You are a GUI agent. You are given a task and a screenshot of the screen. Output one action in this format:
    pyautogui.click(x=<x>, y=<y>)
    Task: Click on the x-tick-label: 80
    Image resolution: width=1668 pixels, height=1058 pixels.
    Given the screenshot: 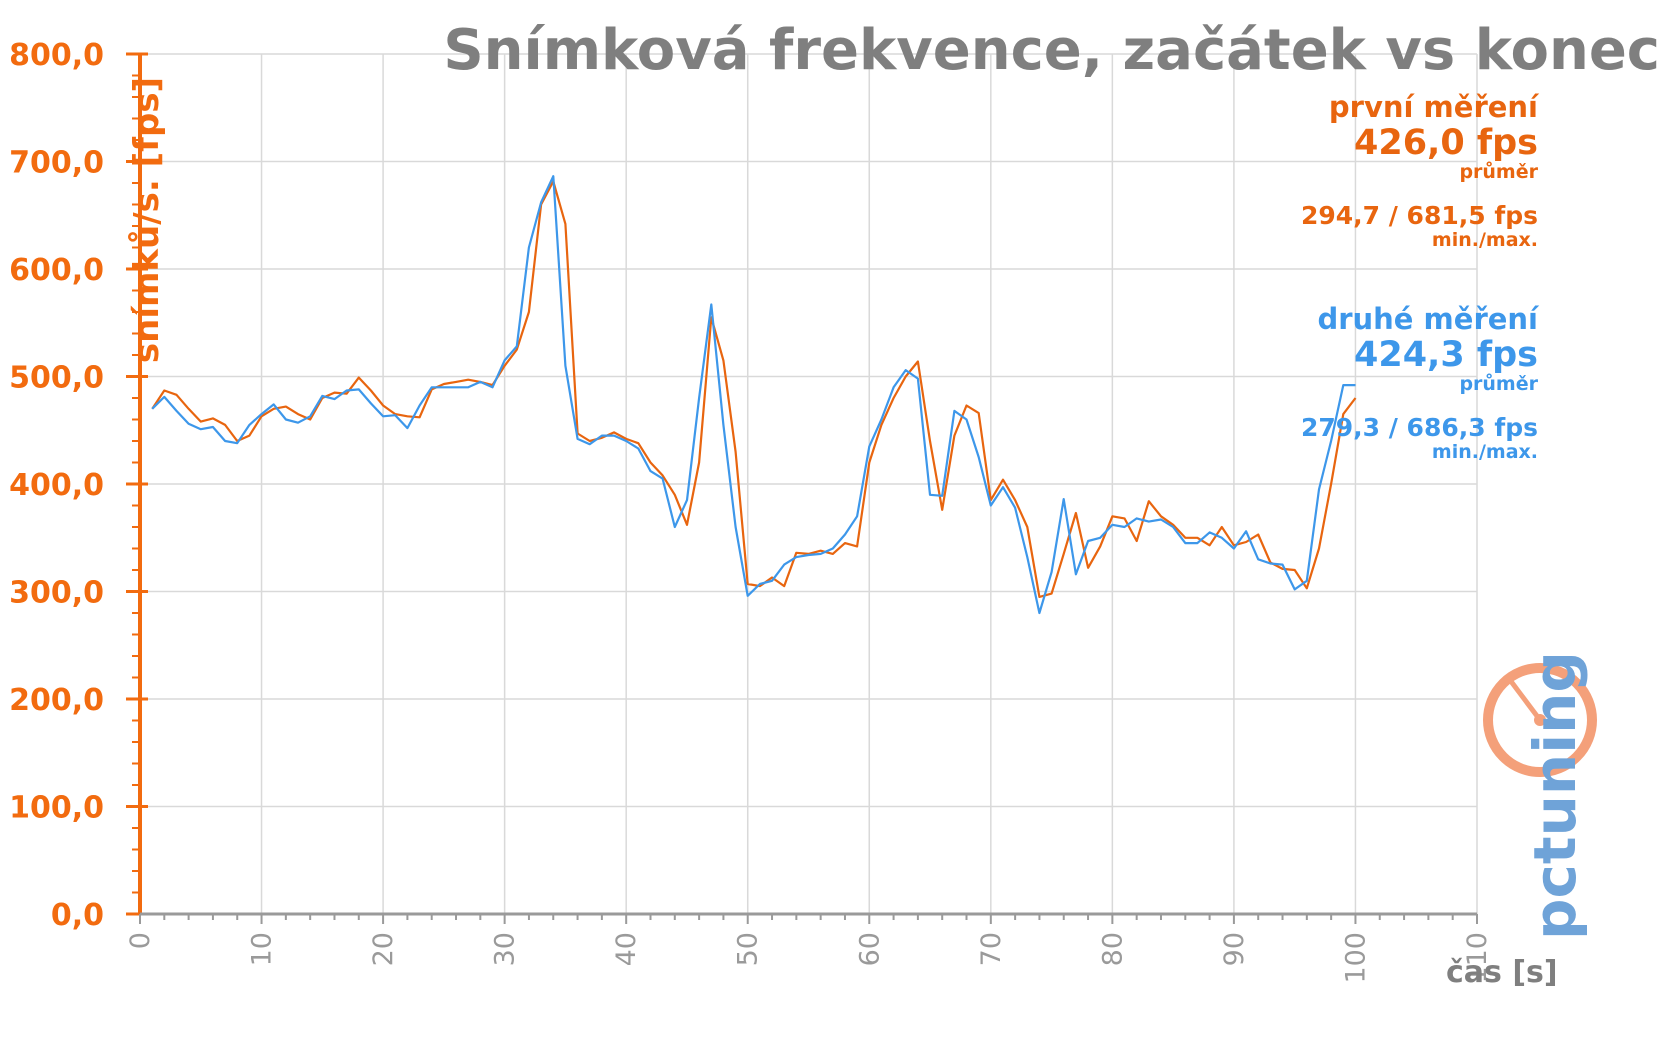 What is the action you would take?
    pyautogui.click(x=1112, y=949)
    